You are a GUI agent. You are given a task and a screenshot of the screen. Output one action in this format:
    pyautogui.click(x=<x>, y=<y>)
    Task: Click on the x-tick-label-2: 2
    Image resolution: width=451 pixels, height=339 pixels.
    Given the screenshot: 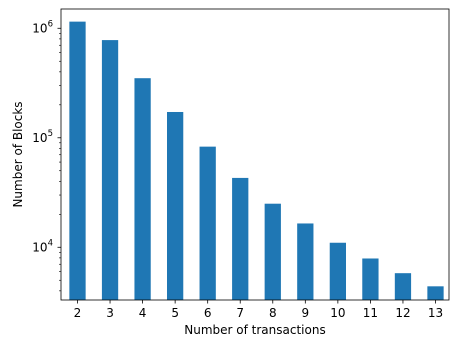 What is the action you would take?
    pyautogui.click(x=78, y=313)
    